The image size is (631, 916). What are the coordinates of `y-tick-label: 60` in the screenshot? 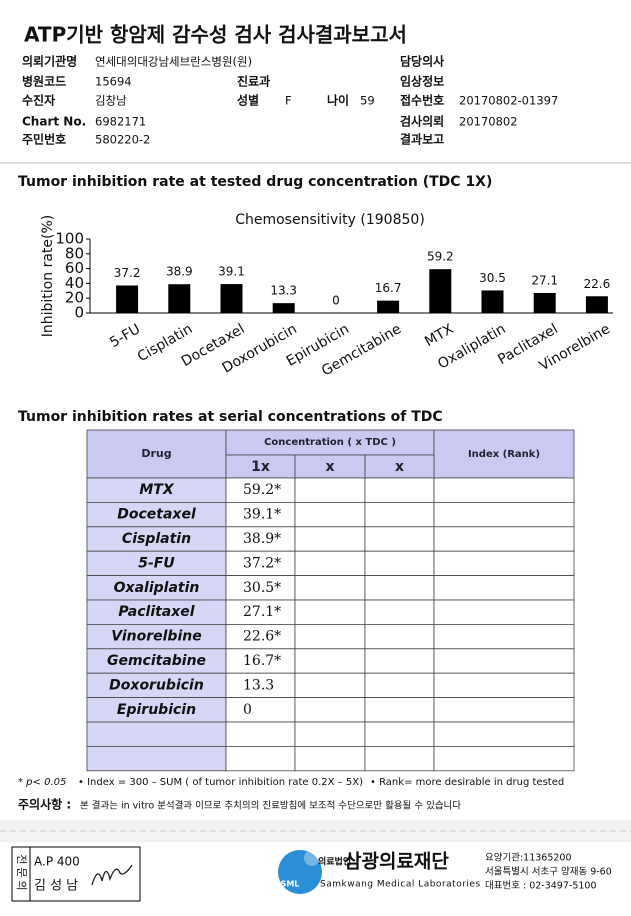 It's located at (74, 268).